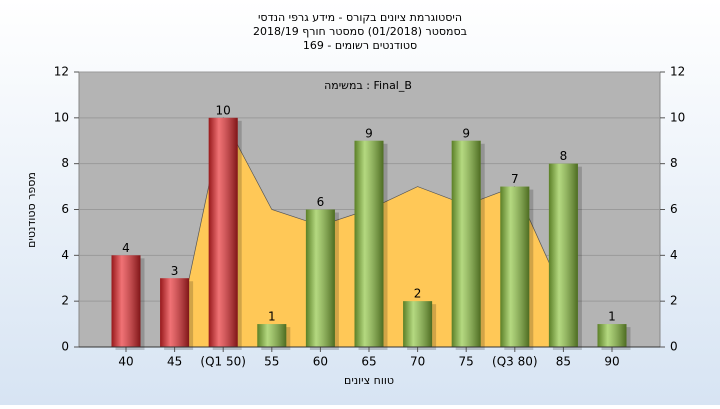  I want to click on chart-subtitle: סטודנטים רשומים - 169, so click(360, 45).